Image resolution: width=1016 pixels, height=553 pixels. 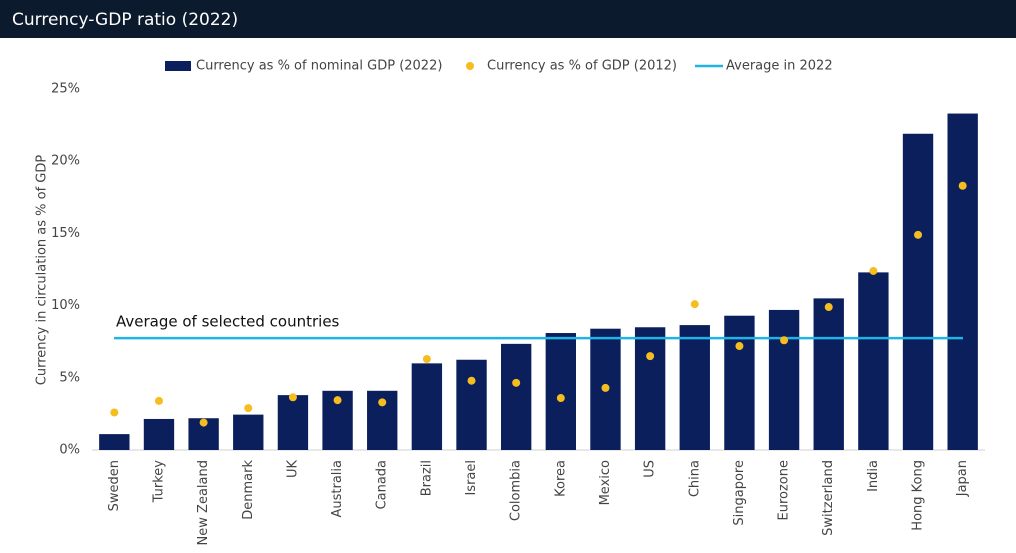 What do you see at coordinates (292, 469) in the screenshot?
I see `x-tick-label: UK` at bounding box center [292, 469].